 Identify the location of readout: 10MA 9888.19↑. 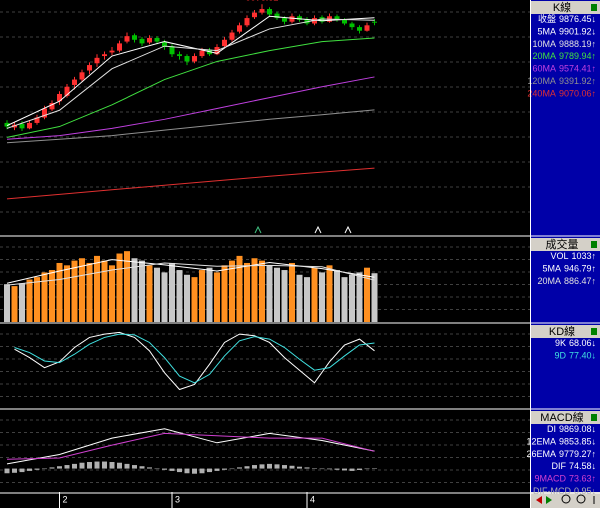
(564, 44).